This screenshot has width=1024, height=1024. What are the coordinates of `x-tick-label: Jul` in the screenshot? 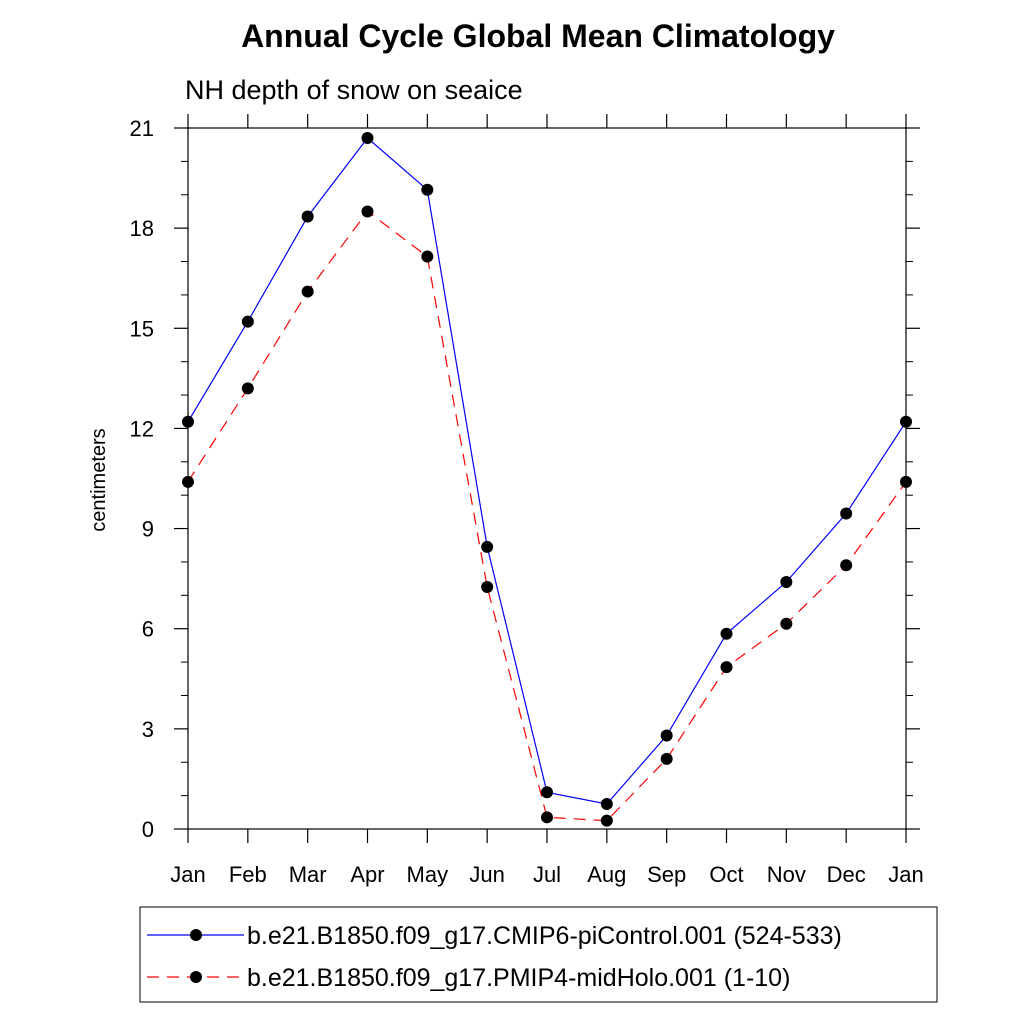 It's located at (547, 874).